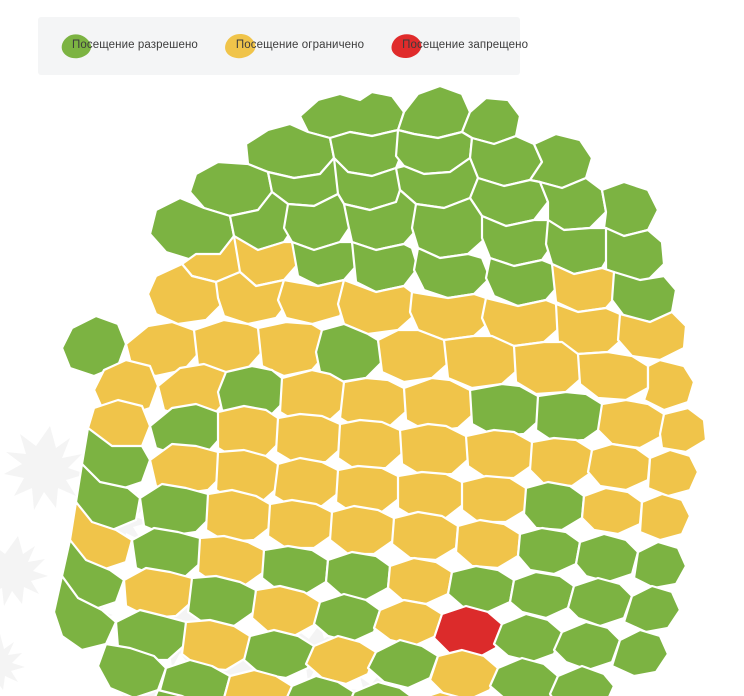  I want to click on blob-marker-yellow-icon, so click(240, 46).